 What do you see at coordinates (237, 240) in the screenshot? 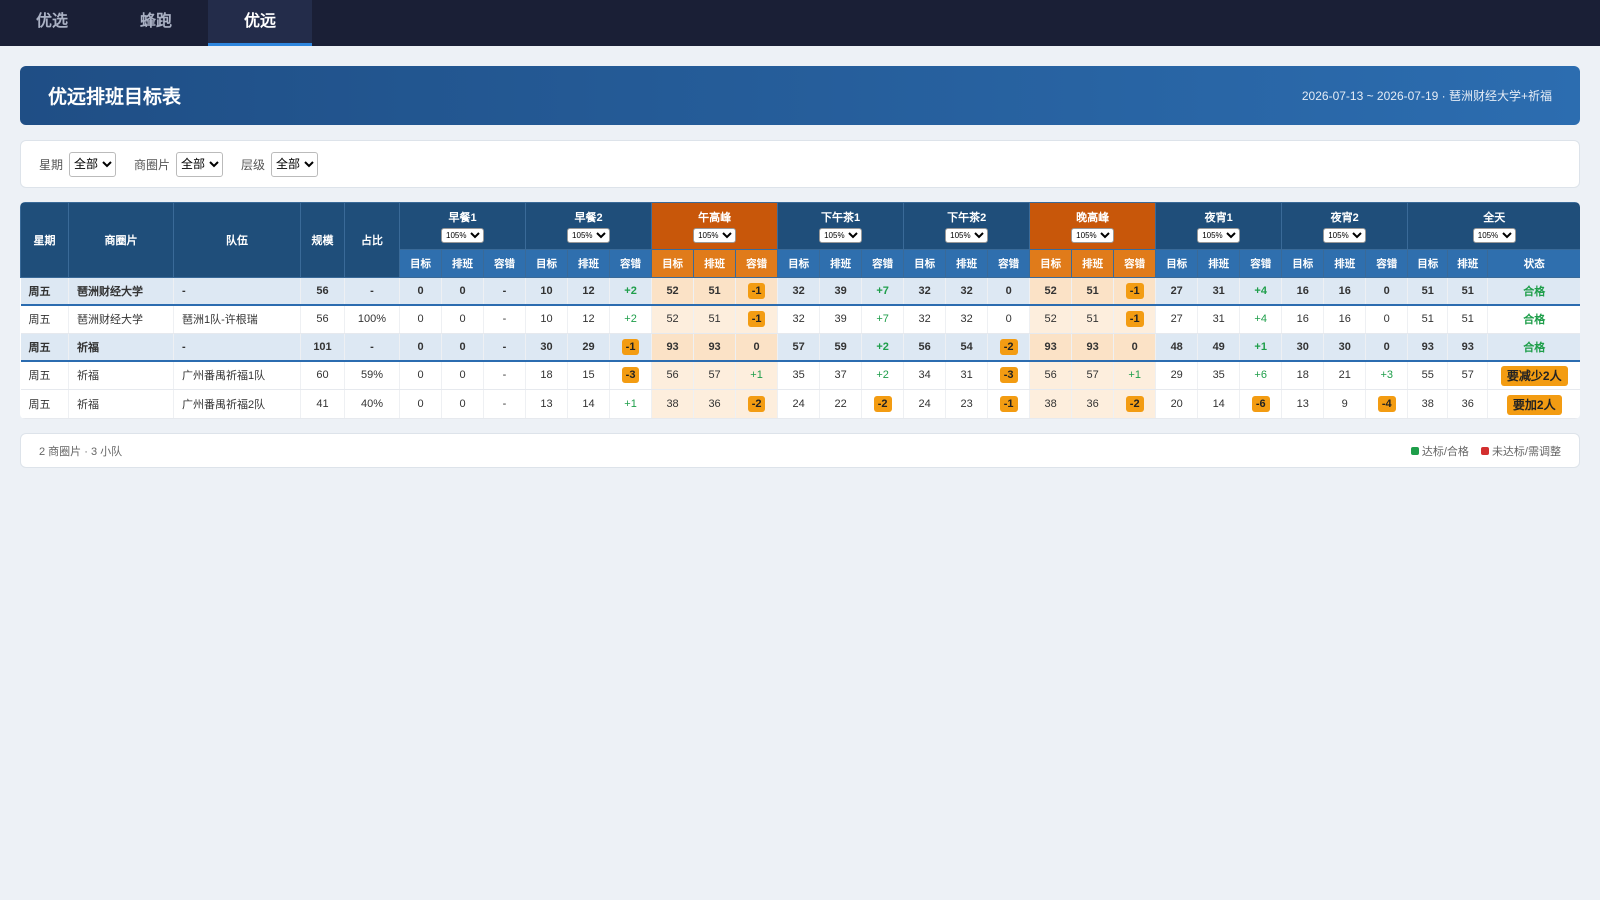
I see `column-header: 队伍` at bounding box center [237, 240].